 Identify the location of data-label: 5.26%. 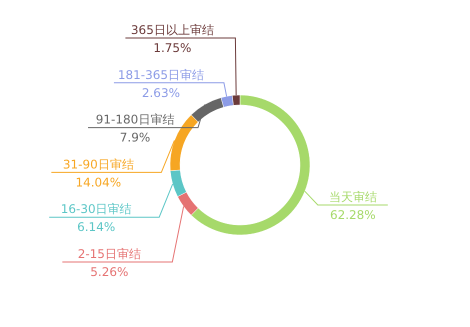
(109, 272).